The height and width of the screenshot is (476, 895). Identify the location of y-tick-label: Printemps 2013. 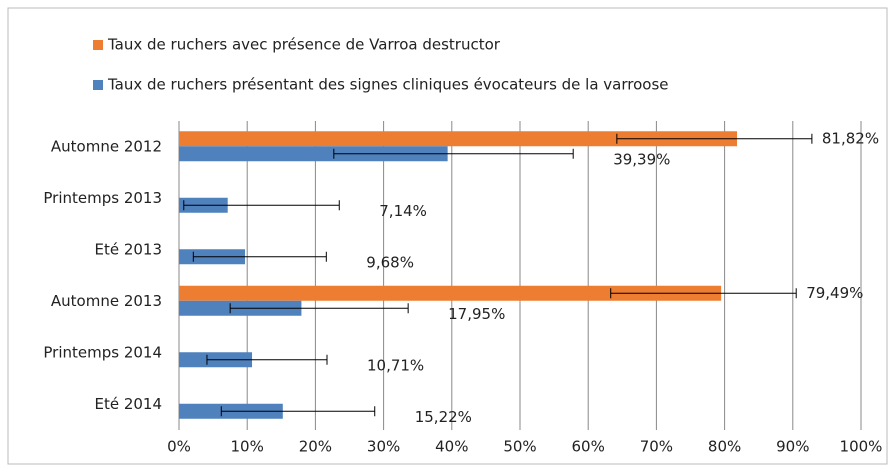
(102, 198).